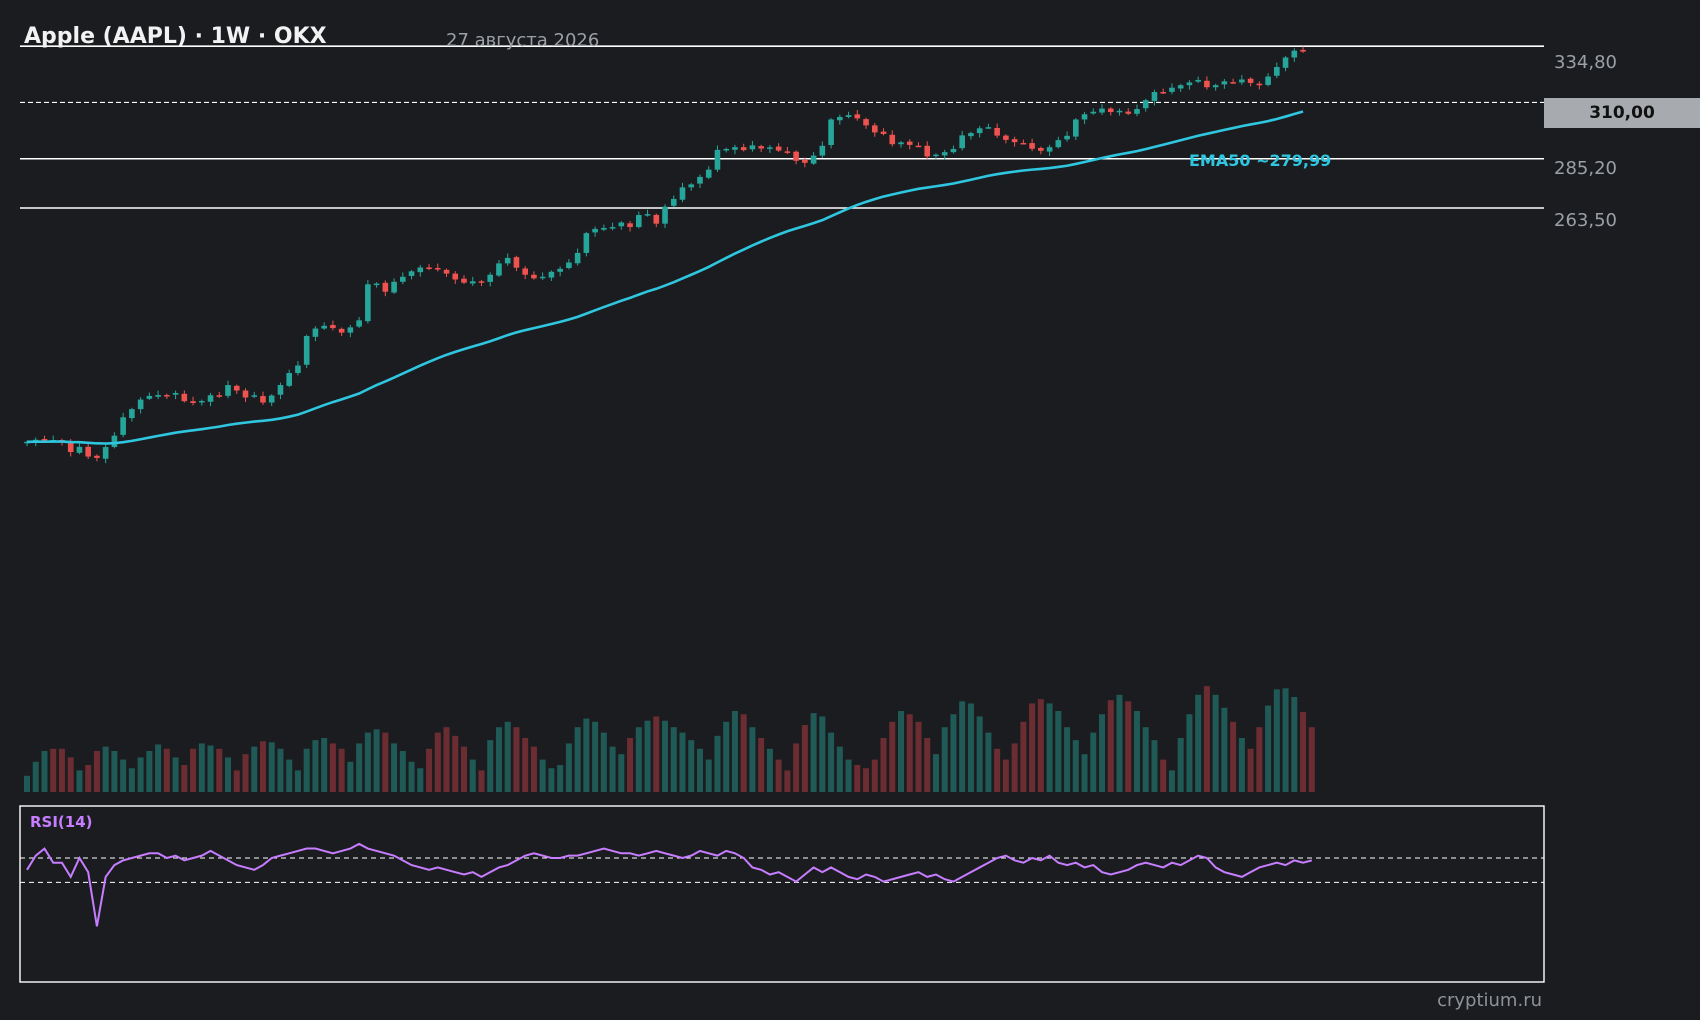 This screenshot has height=1020, width=1700. Describe the element at coordinates (61, 822) in the screenshot. I see `rsi-label: RSI(14)` at that location.